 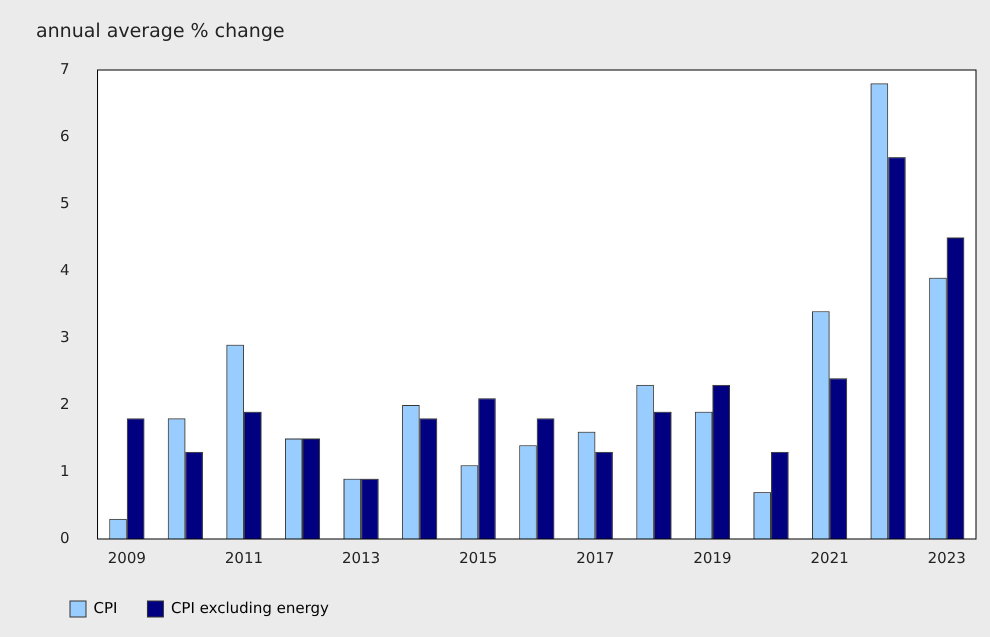 What do you see at coordinates (65, 135) in the screenshot?
I see `y-tick-label: 6` at bounding box center [65, 135].